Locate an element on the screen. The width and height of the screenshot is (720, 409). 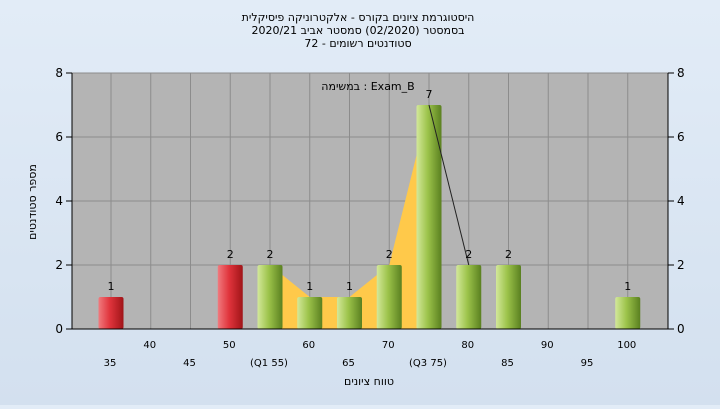
chart-title-line: בסמסטר (02/2020) סמסטר אביב 2020/21 is located at coordinates (357, 30).